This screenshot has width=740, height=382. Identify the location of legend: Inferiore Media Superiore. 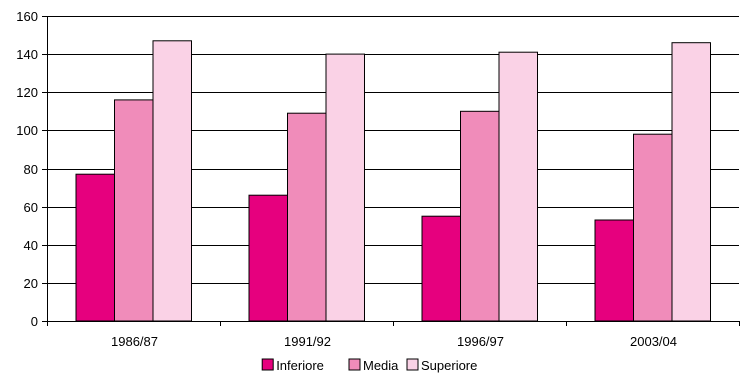
(369, 365).